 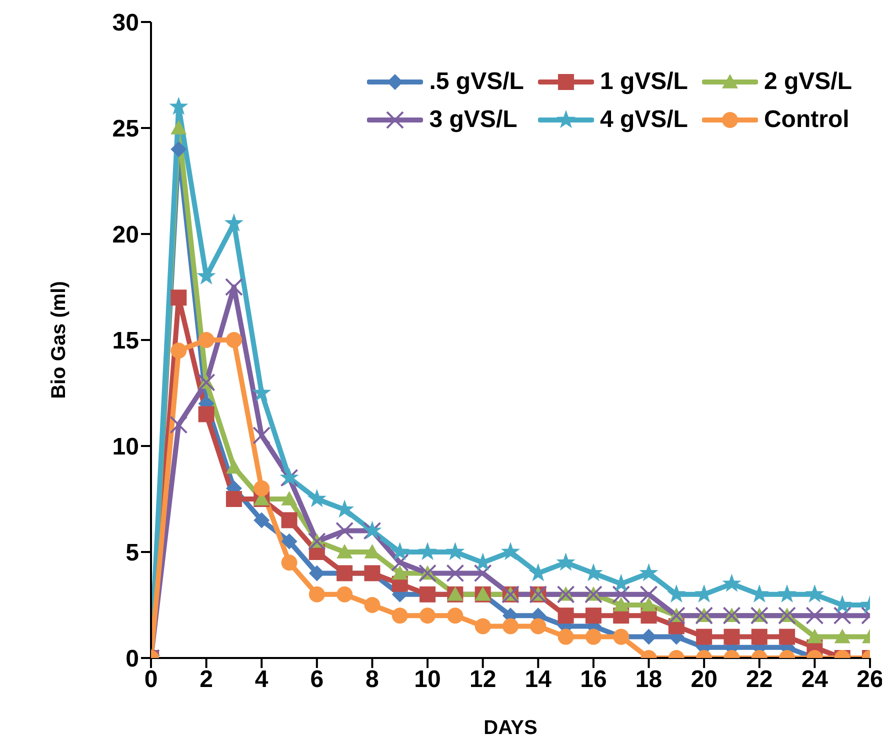 What do you see at coordinates (59, 340) in the screenshot?
I see `y-axis-title: Bio Gas (ml)` at bounding box center [59, 340].